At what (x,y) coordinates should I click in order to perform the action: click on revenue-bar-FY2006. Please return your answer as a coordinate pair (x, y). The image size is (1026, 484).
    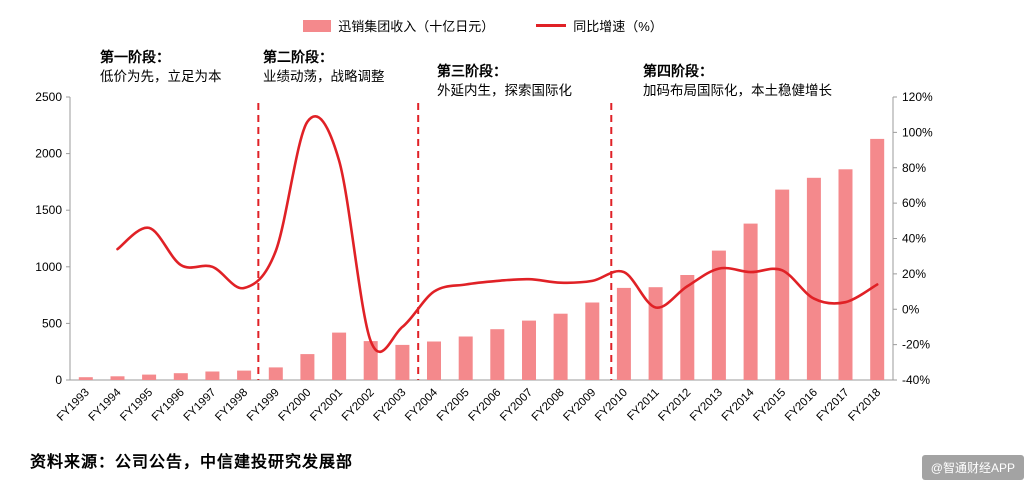
    Looking at the image, I should click on (497, 354).